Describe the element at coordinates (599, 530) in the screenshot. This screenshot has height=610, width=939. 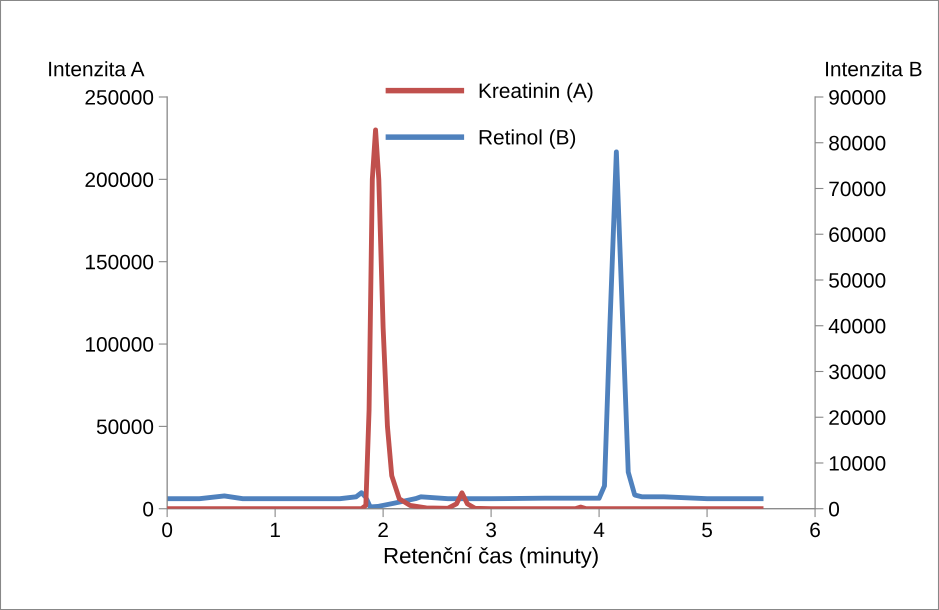
I see `x-tick-label: 4` at that location.